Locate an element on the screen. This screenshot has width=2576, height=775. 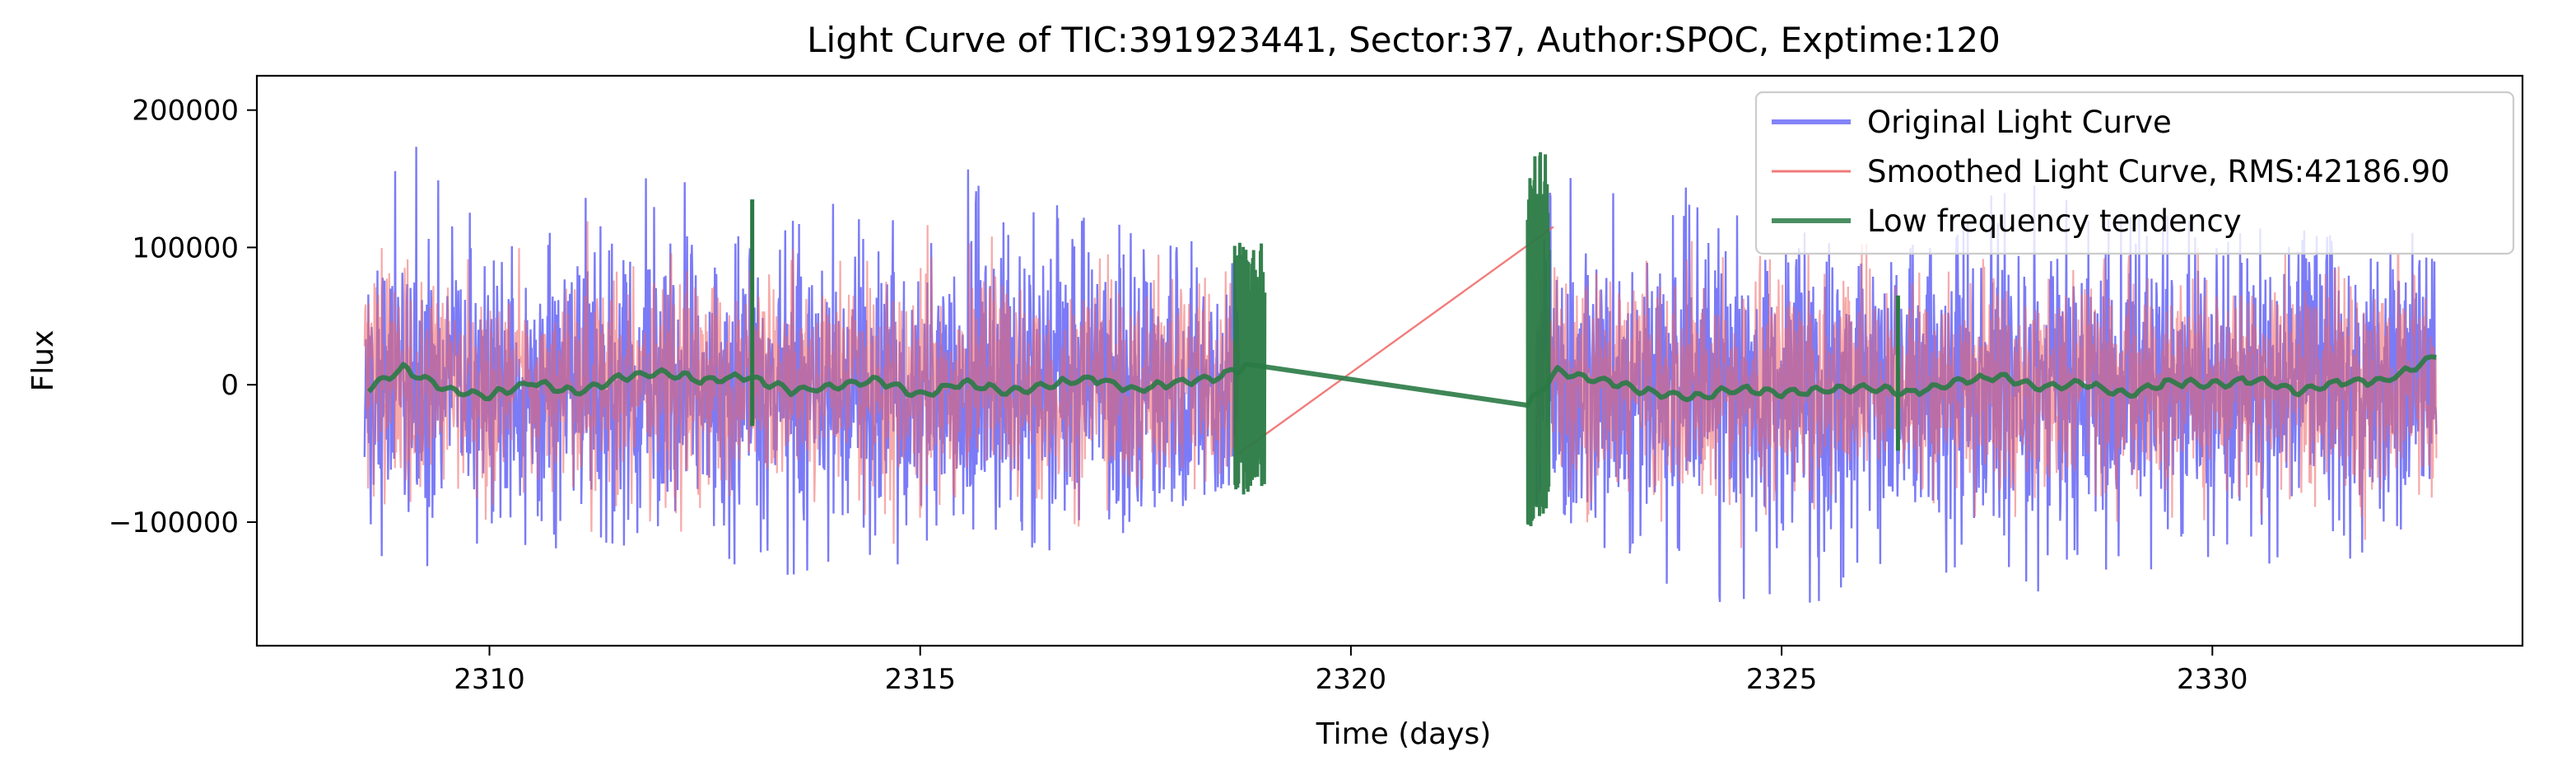
y-tick-label: 200000 is located at coordinates (185, 111).